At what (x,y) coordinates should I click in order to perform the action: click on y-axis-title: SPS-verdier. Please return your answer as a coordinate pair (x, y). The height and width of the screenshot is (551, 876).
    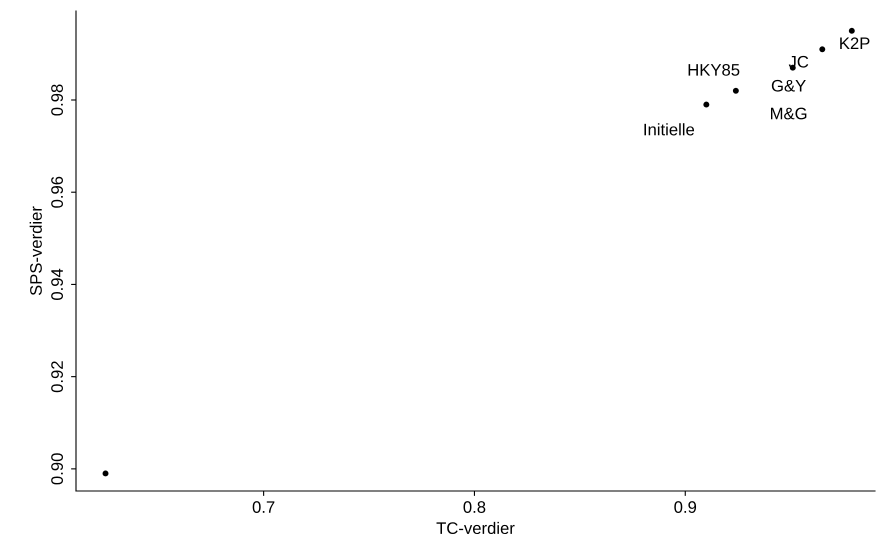
    Looking at the image, I should click on (36, 251).